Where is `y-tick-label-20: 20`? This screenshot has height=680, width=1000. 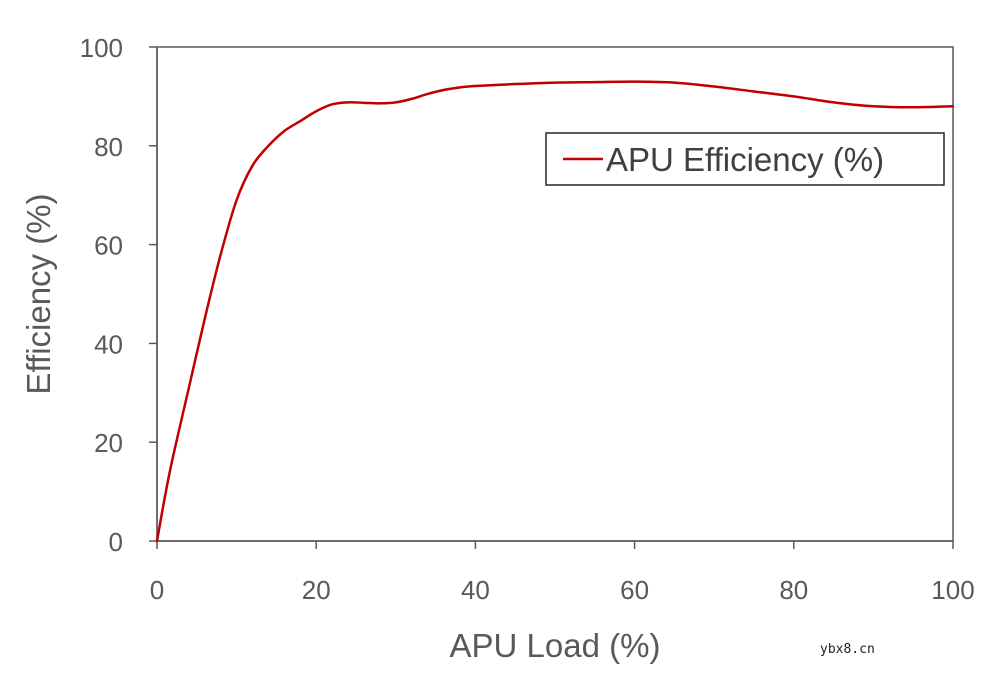
y-tick-label-20: 20 is located at coordinates (108, 443).